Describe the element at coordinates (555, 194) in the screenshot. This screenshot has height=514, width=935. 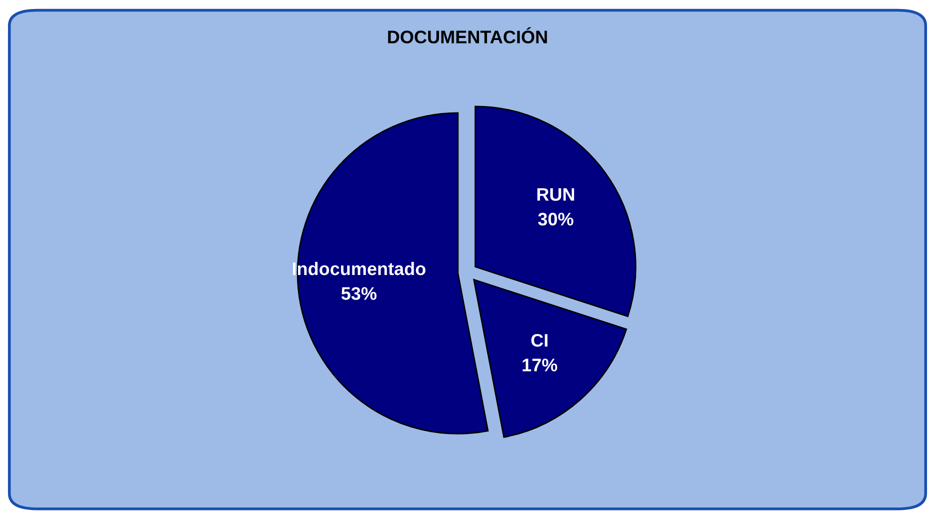
I see `slice-label: RUN` at that location.